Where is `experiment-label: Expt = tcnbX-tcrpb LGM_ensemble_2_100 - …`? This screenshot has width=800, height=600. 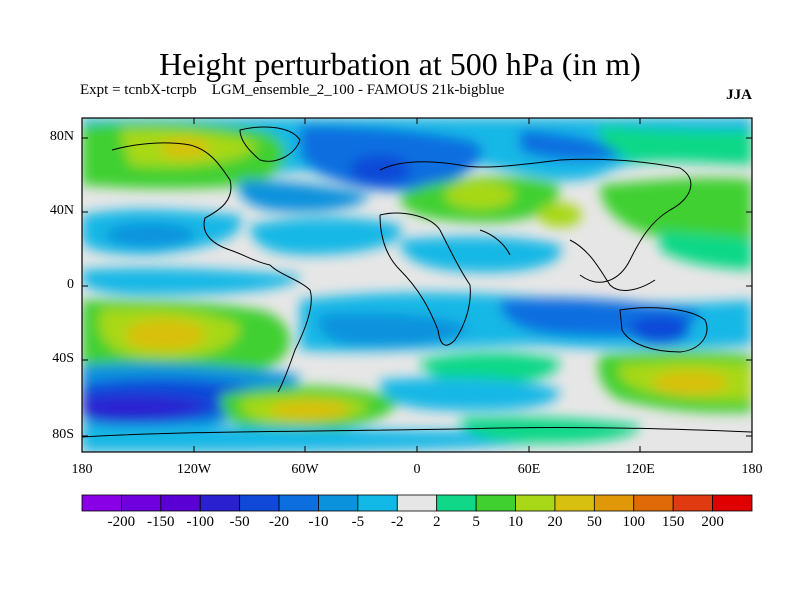
experiment-label: Expt = tcnbX-tcrpb LGM_ensemble_2_100 - … is located at coordinates (292, 90).